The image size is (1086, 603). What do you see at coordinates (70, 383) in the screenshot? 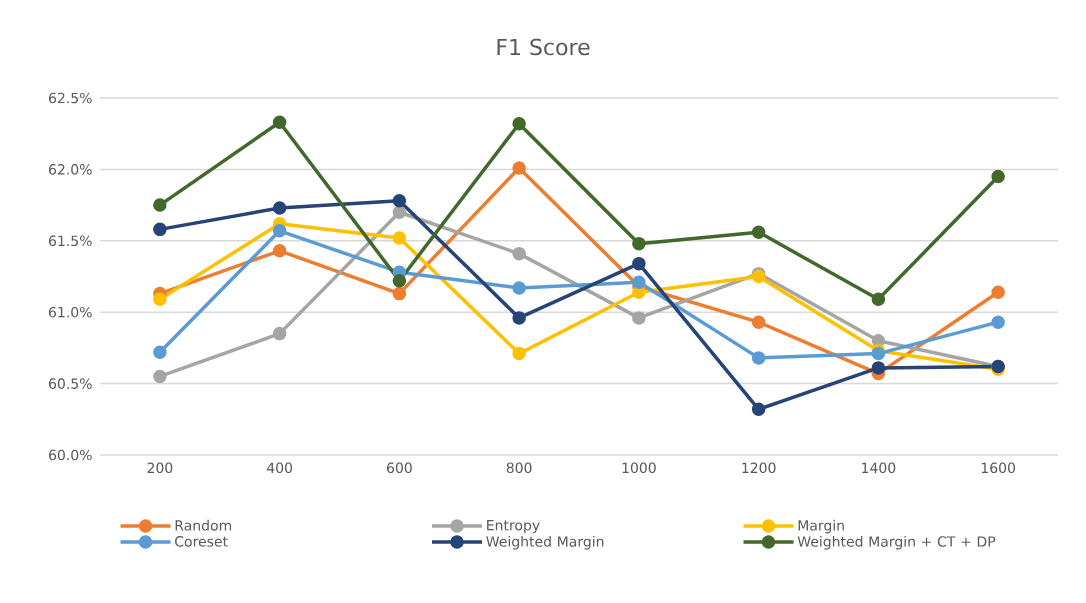
I see `y-tick-label: 60.5%` at bounding box center [70, 383].